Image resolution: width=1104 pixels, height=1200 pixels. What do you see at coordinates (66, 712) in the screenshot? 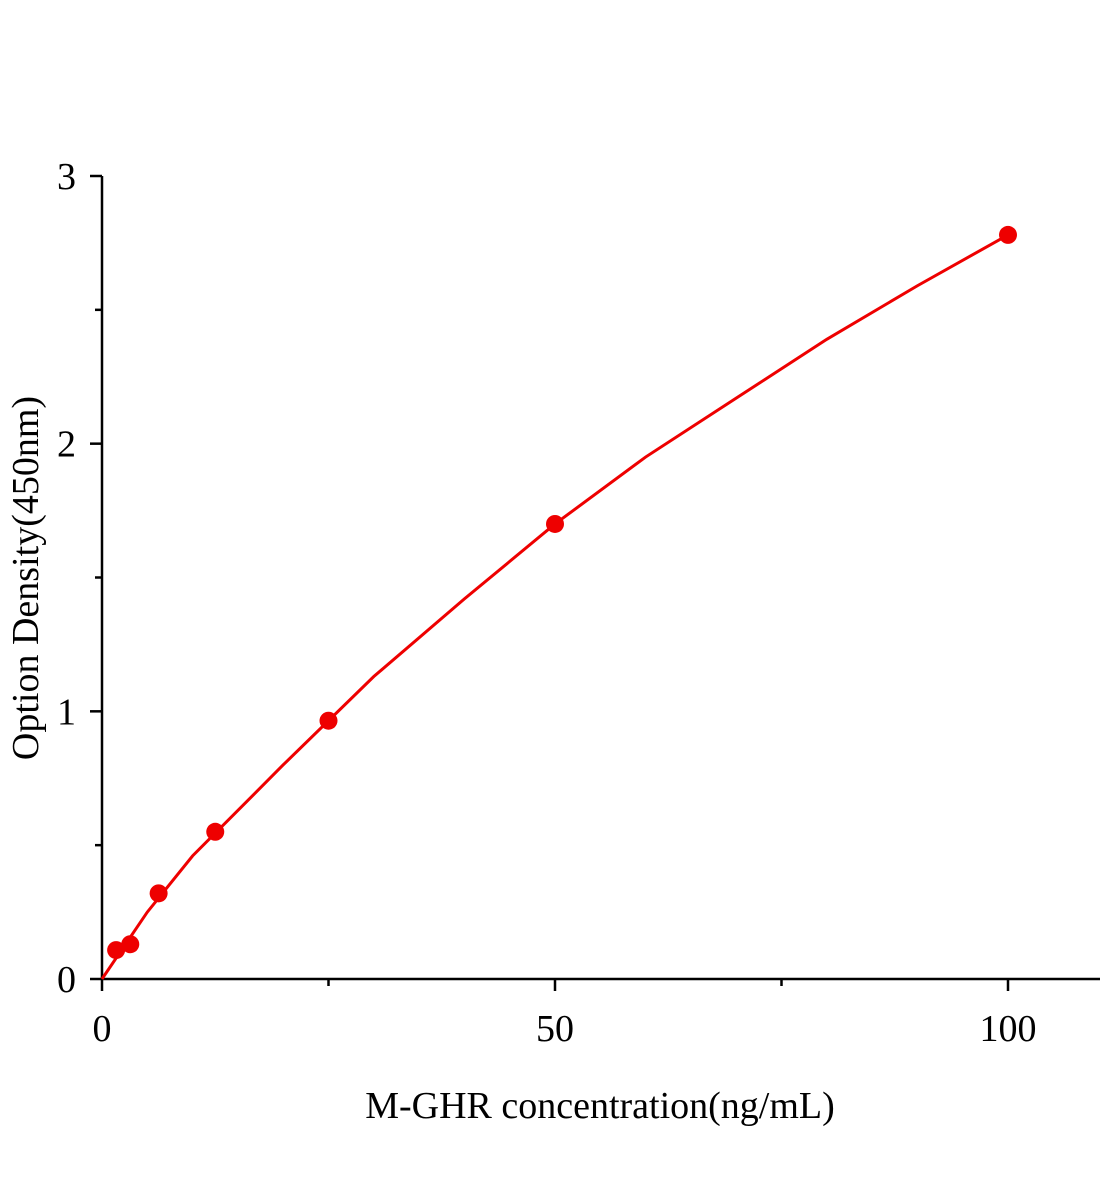
I see `y-tick-label: 1` at bounding box center [66, 712].